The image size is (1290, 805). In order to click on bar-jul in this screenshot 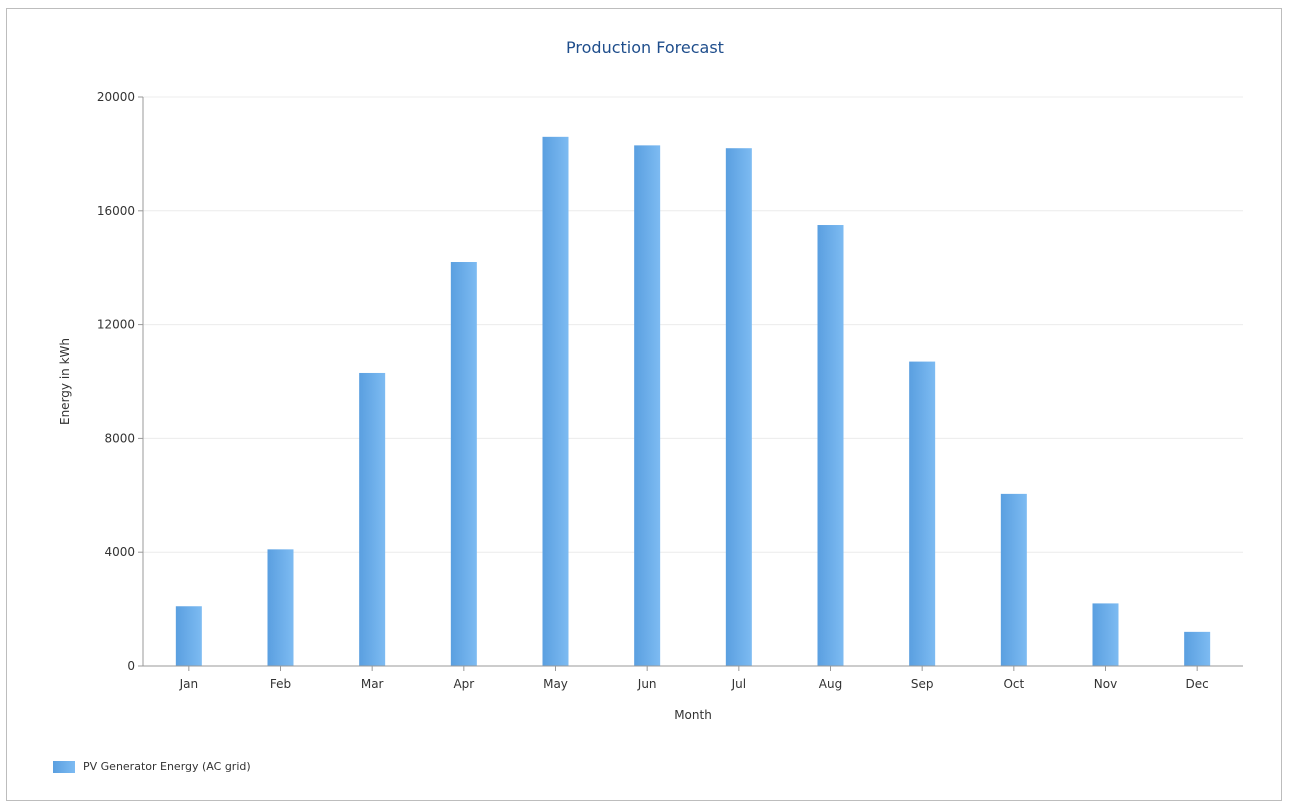, I will do `click(738, 407)`.